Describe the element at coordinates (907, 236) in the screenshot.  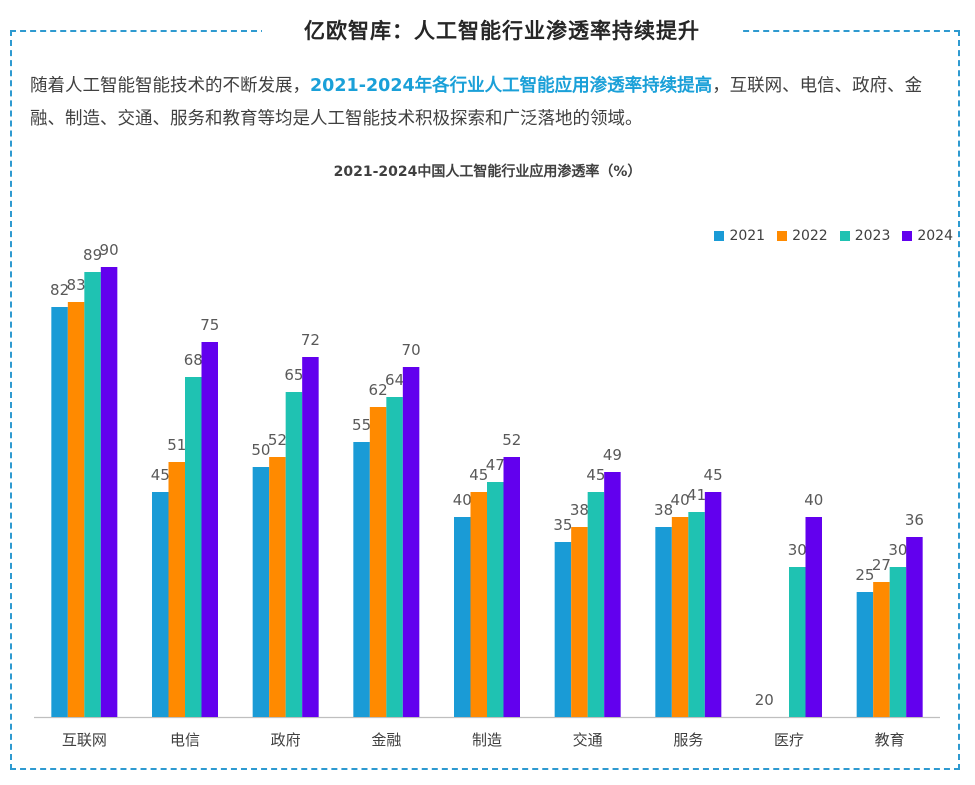
I see `legend-swatch-2024` at that location.